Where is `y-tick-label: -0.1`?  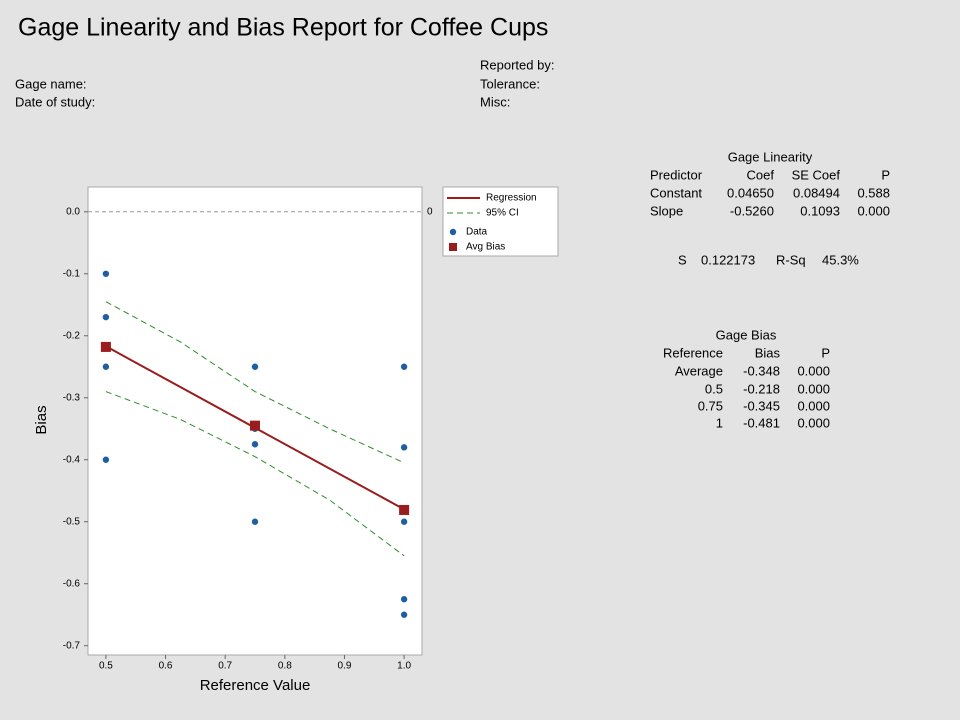
y-tick-label: -0.1 is located at coordinates (72, 273).